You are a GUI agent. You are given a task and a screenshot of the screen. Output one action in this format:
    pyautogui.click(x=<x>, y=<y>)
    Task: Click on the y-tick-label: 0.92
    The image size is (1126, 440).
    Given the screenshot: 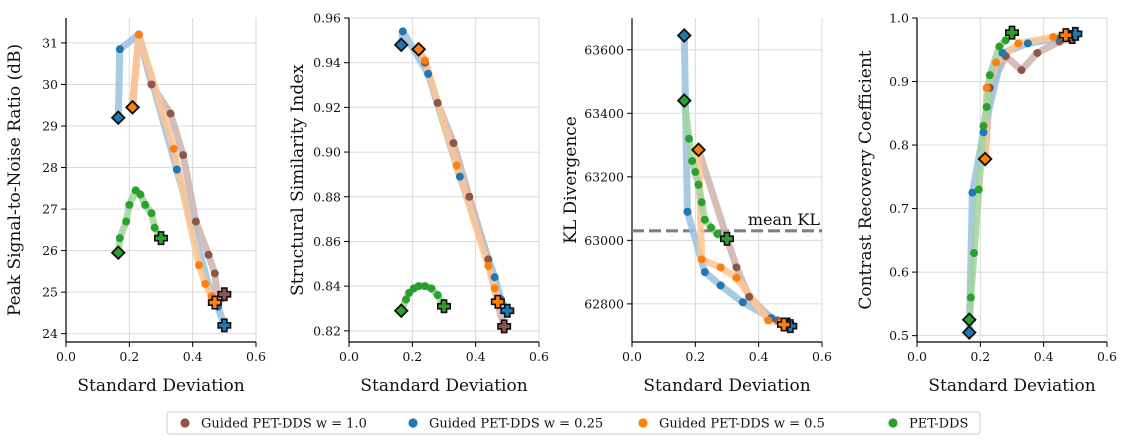 What is the action you would take?
    pyautogui.click(x=327, y=107)
    